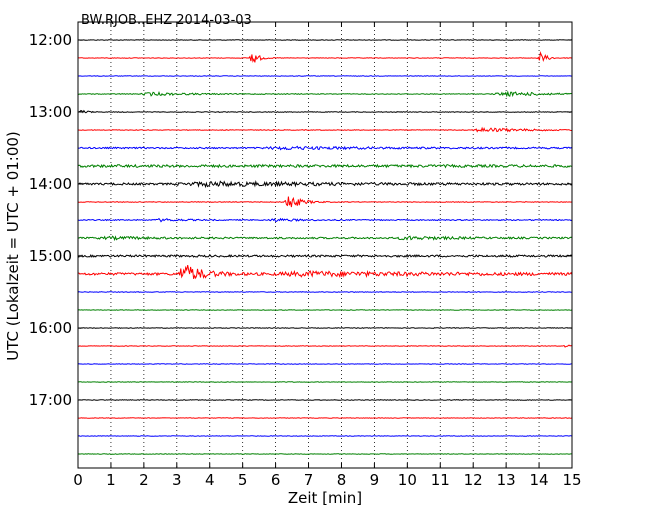  Describe the element at coordinates (407, 480) in the screenshot. I see `x-tick-label: 10` at that location.